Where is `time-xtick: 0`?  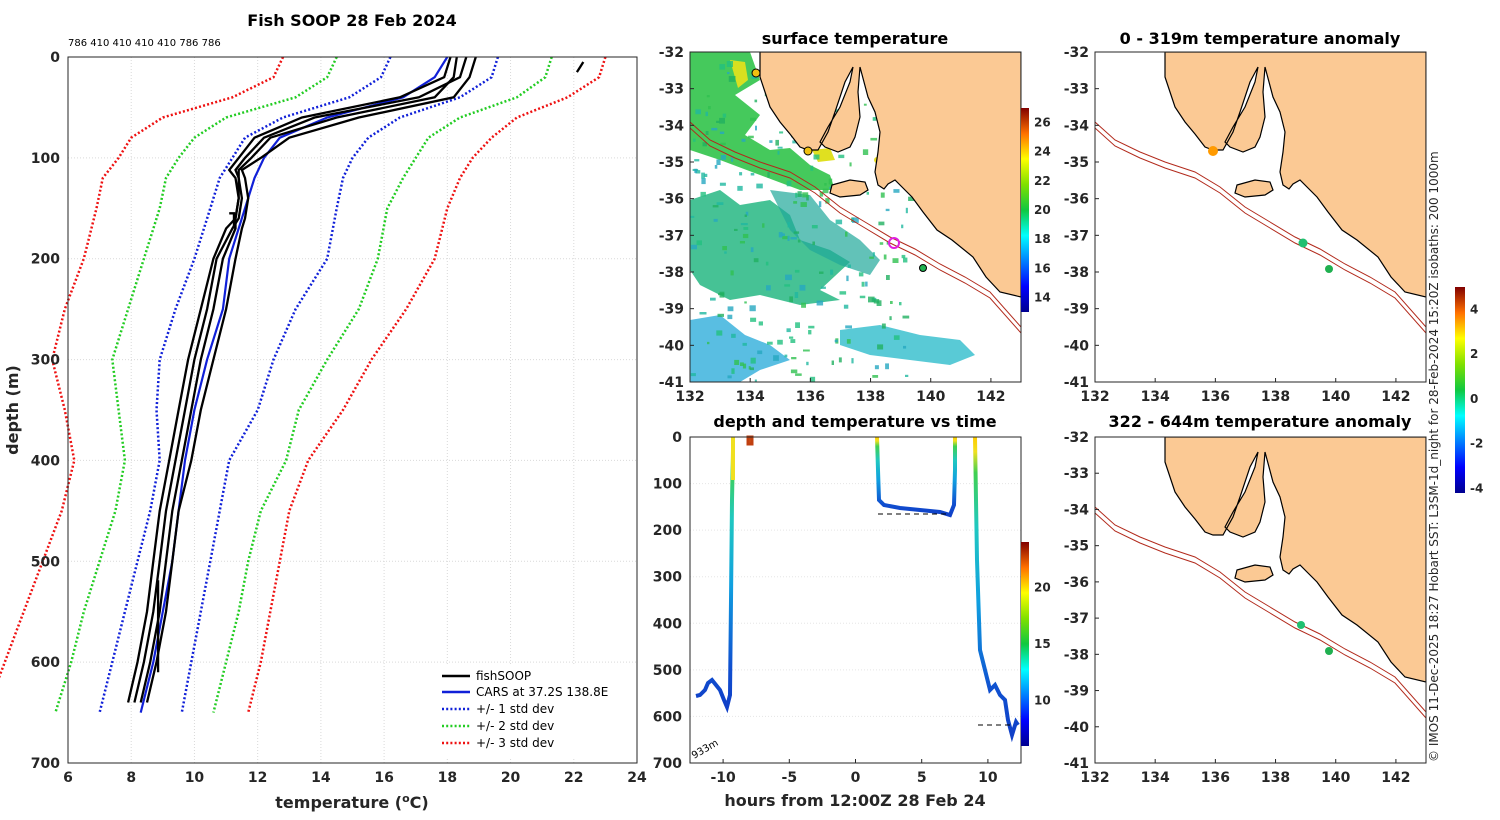 time-xtick: 0 is located at coordinates (856, 778).